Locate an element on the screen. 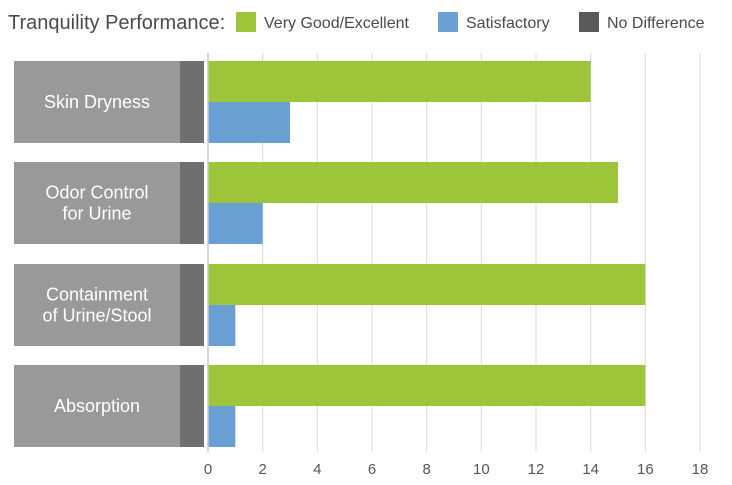 The height and width of the screenshot is (485, 732). x-tick-label-12: 12 is located at coordinates (536, 469).